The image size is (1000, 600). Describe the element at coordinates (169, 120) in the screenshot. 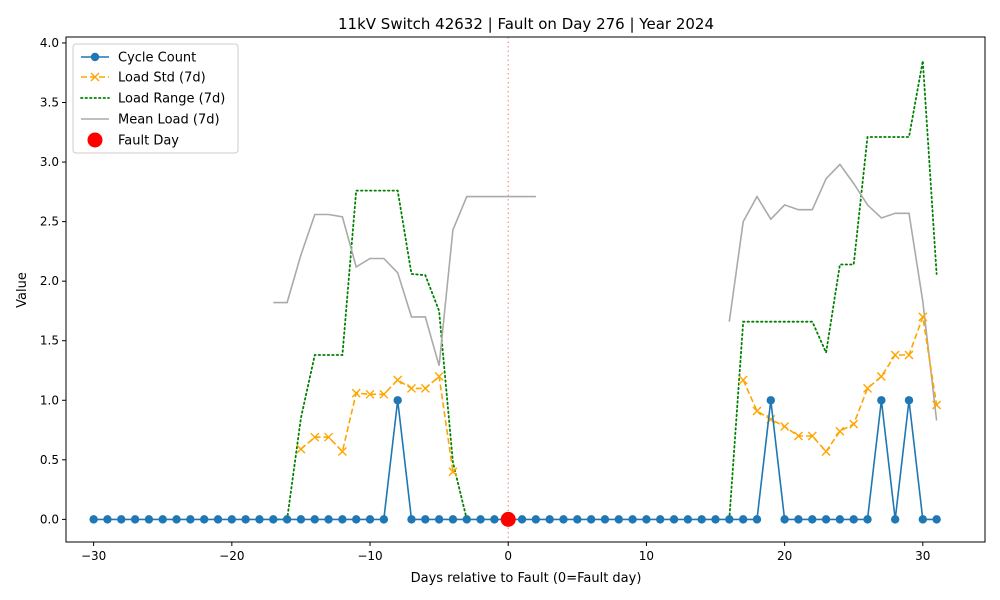

I see `legend-label: Mean Load (7d)` at that location.